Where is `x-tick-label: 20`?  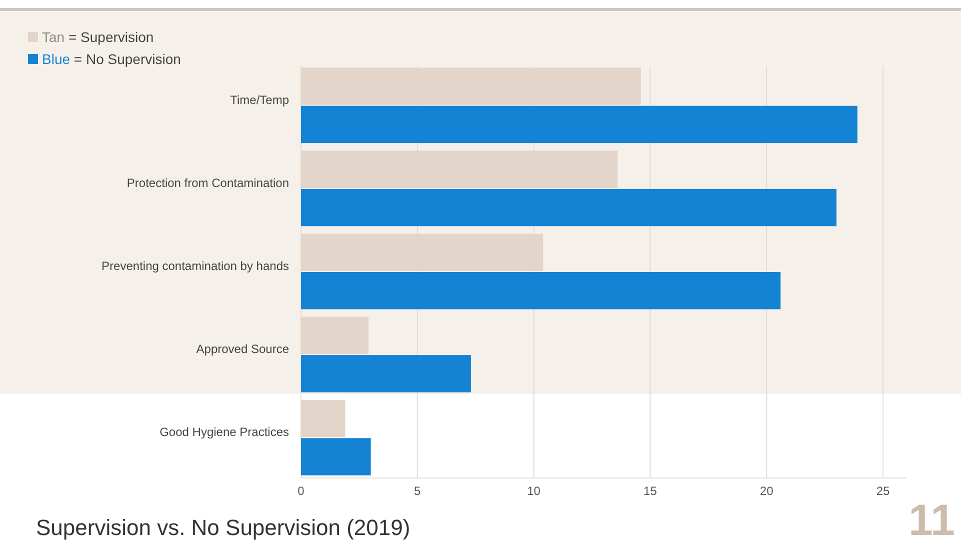
x-tick-label: 20 is located at coordinates (767, 491).